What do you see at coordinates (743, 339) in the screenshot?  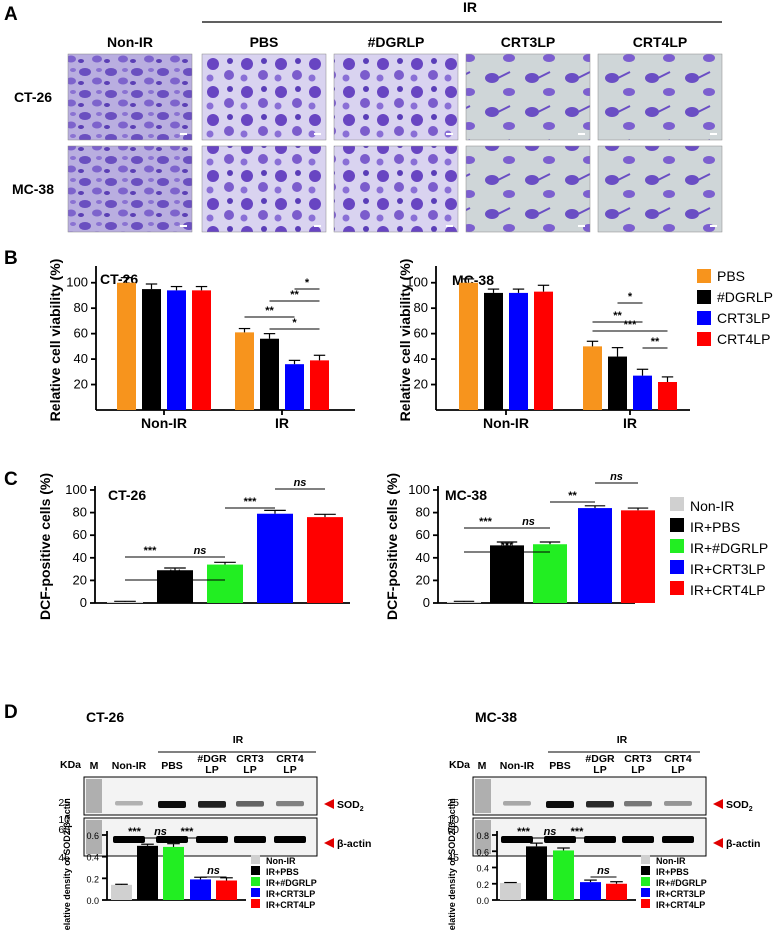 I see `chartB2-legend-label-3: CRT4LP` at bounding box center [743, 339].